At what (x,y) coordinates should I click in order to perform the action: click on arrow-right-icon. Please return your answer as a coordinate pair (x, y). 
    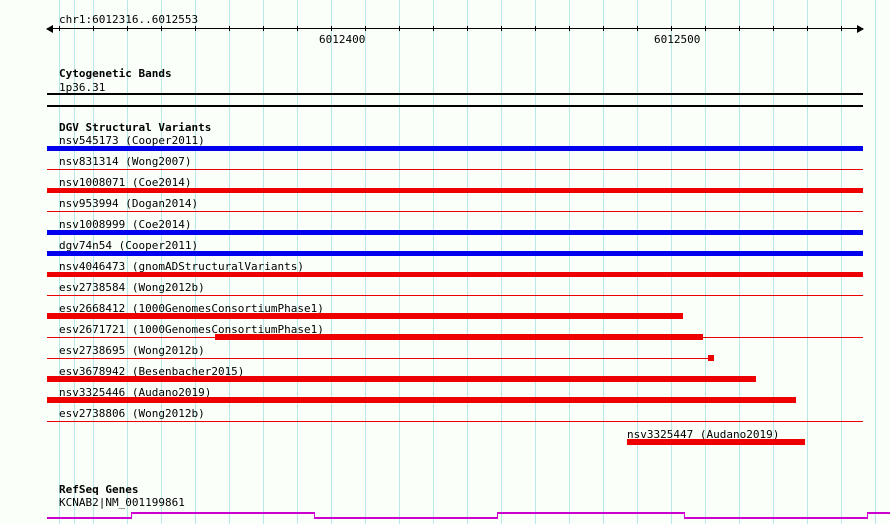
    Looking at the image, I should click on (860, 29).